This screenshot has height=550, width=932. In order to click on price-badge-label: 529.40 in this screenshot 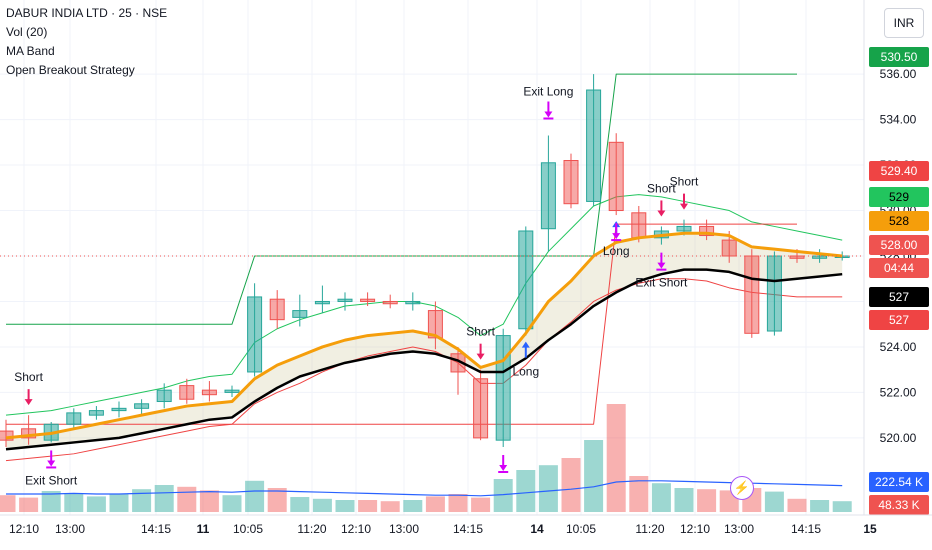, I will do `click(899, 171)`.